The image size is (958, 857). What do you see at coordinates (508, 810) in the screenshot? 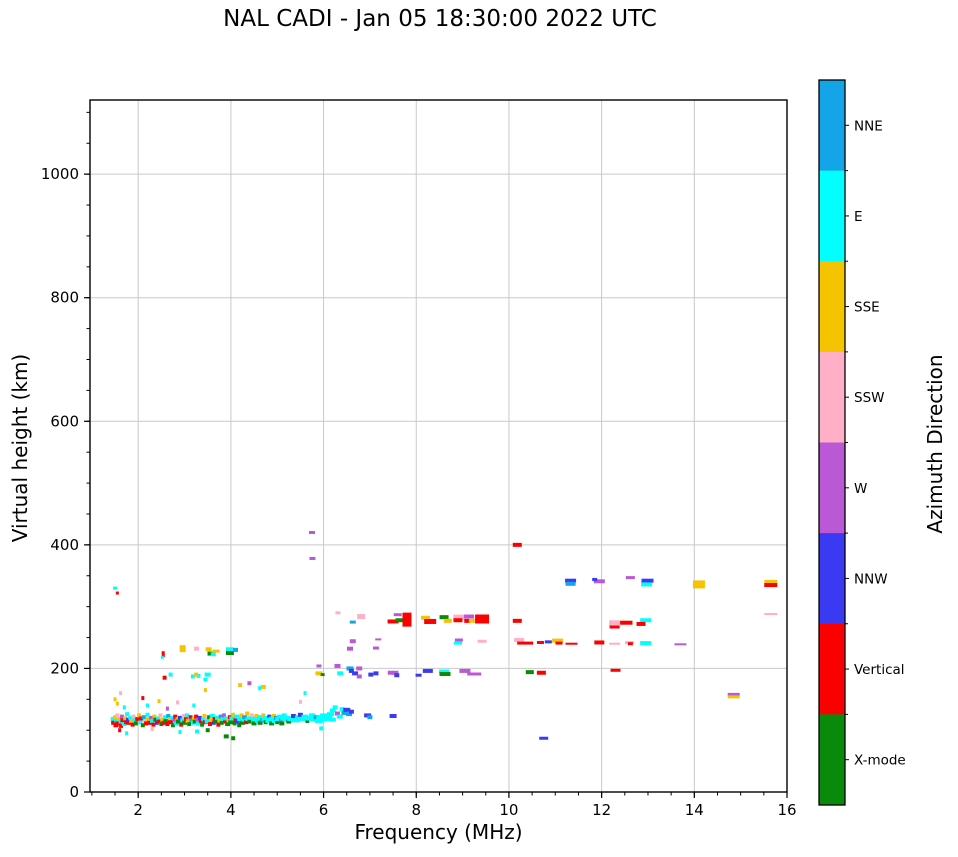
I see `x-tick-label: 10` at bounding box center [508, 810].